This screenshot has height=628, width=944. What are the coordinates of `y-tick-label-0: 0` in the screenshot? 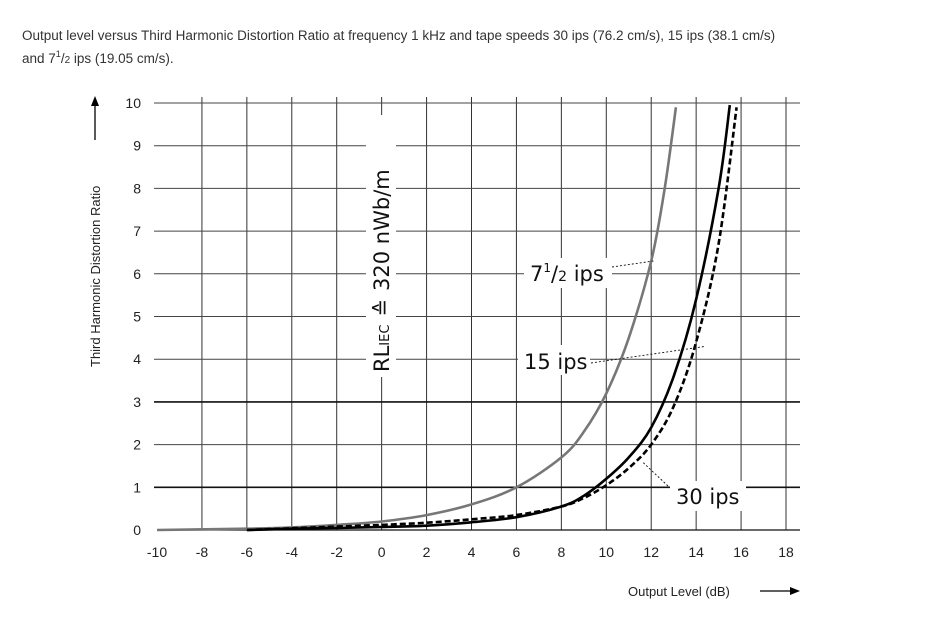 It's located at (137, 530).